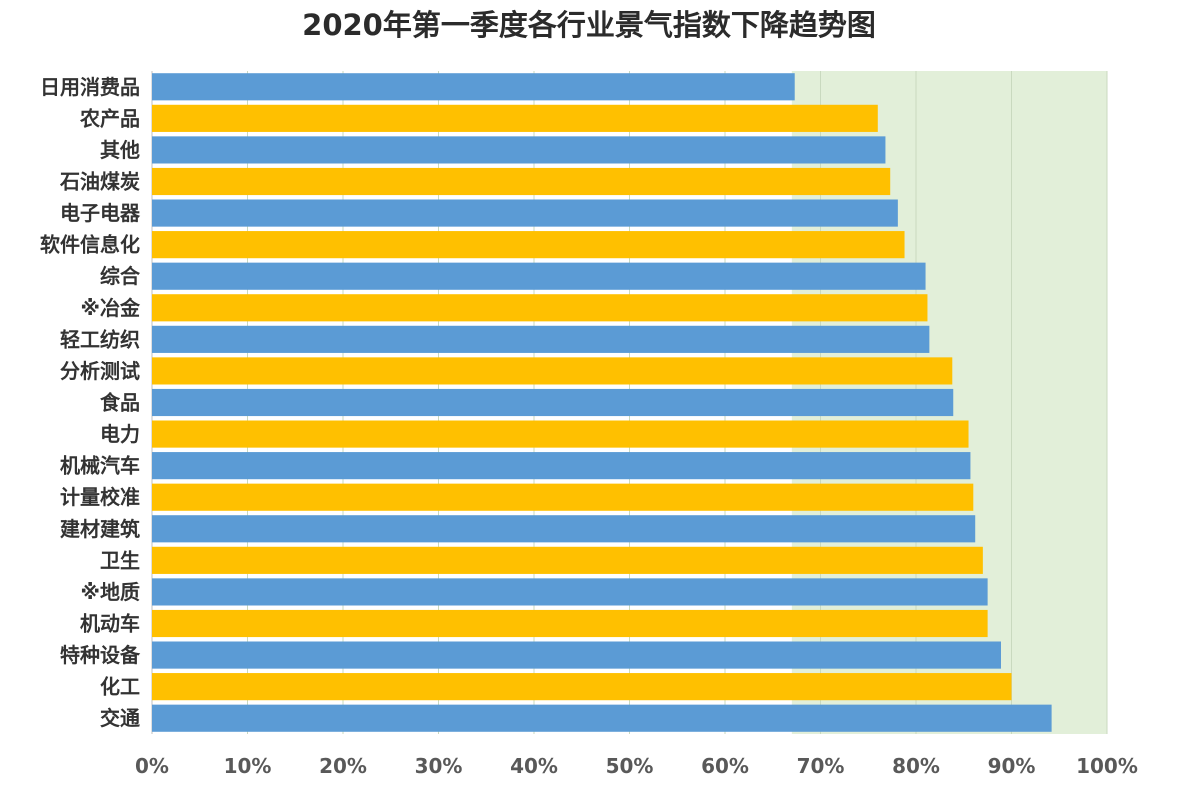 This screenshot has width=1178, height=785. Describe the element at coordinates (120, 150) in the screenshot. I see `category-label: 其他` at that location.